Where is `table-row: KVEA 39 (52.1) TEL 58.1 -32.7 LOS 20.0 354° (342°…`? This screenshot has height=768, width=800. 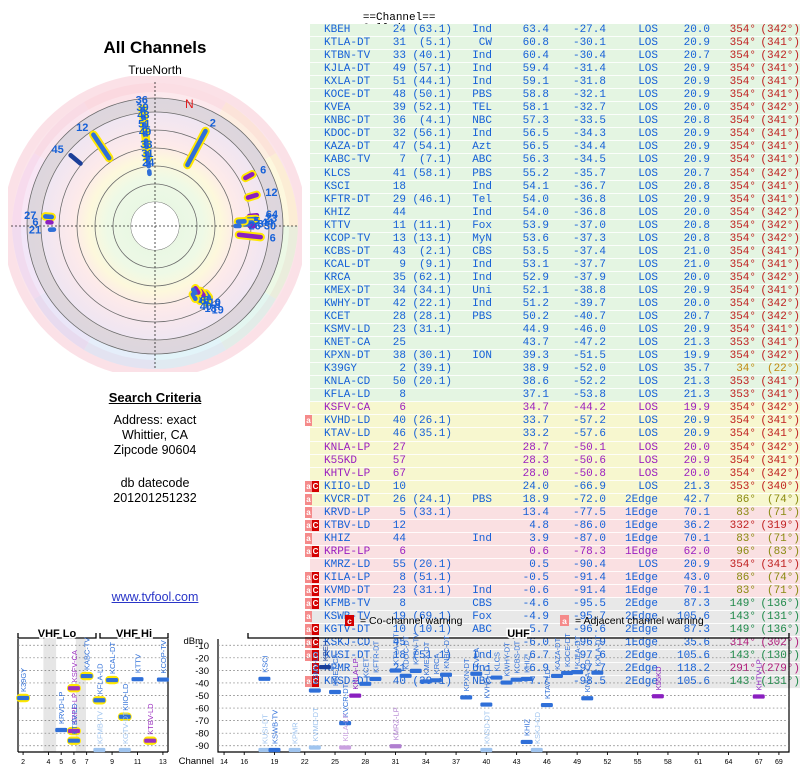 table-row: KVEA 39 (52.1) TEL 58.1 -32.7 LOS 20.0 354° (342°… is located at coordinates (555, 109).